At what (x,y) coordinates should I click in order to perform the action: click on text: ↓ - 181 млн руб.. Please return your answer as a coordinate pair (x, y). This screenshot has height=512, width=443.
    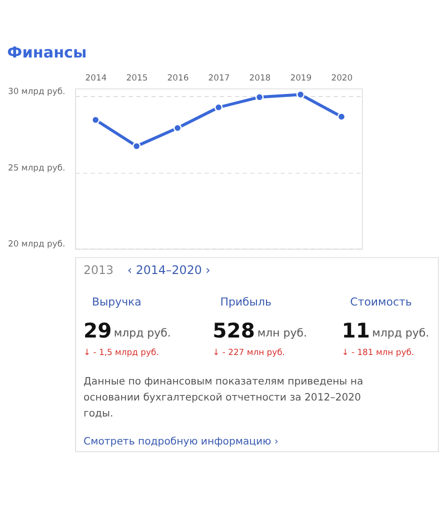
    Looking at the image, I should click on (378, 352).